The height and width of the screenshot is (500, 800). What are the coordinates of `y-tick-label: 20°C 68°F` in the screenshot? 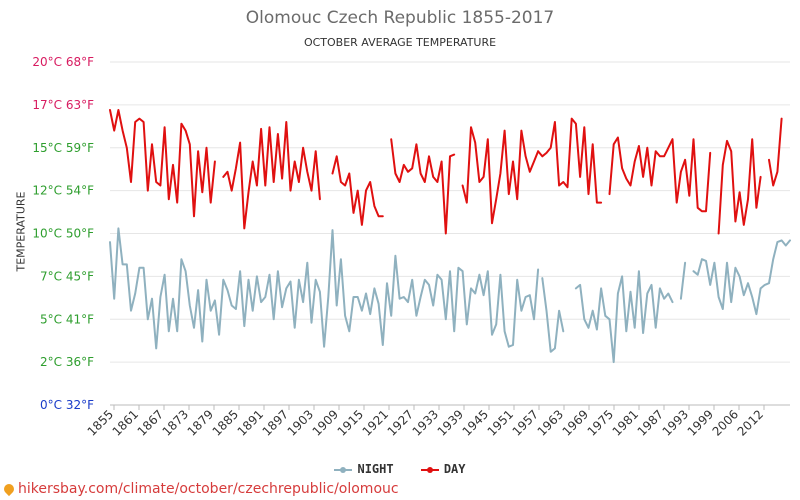 It's located at (63, 62).